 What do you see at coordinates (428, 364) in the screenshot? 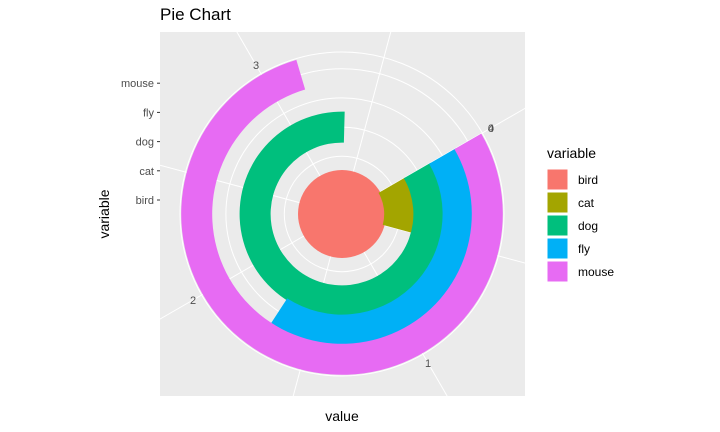
I see `angle-tick-label: 1` at bounding box center [428, 364].